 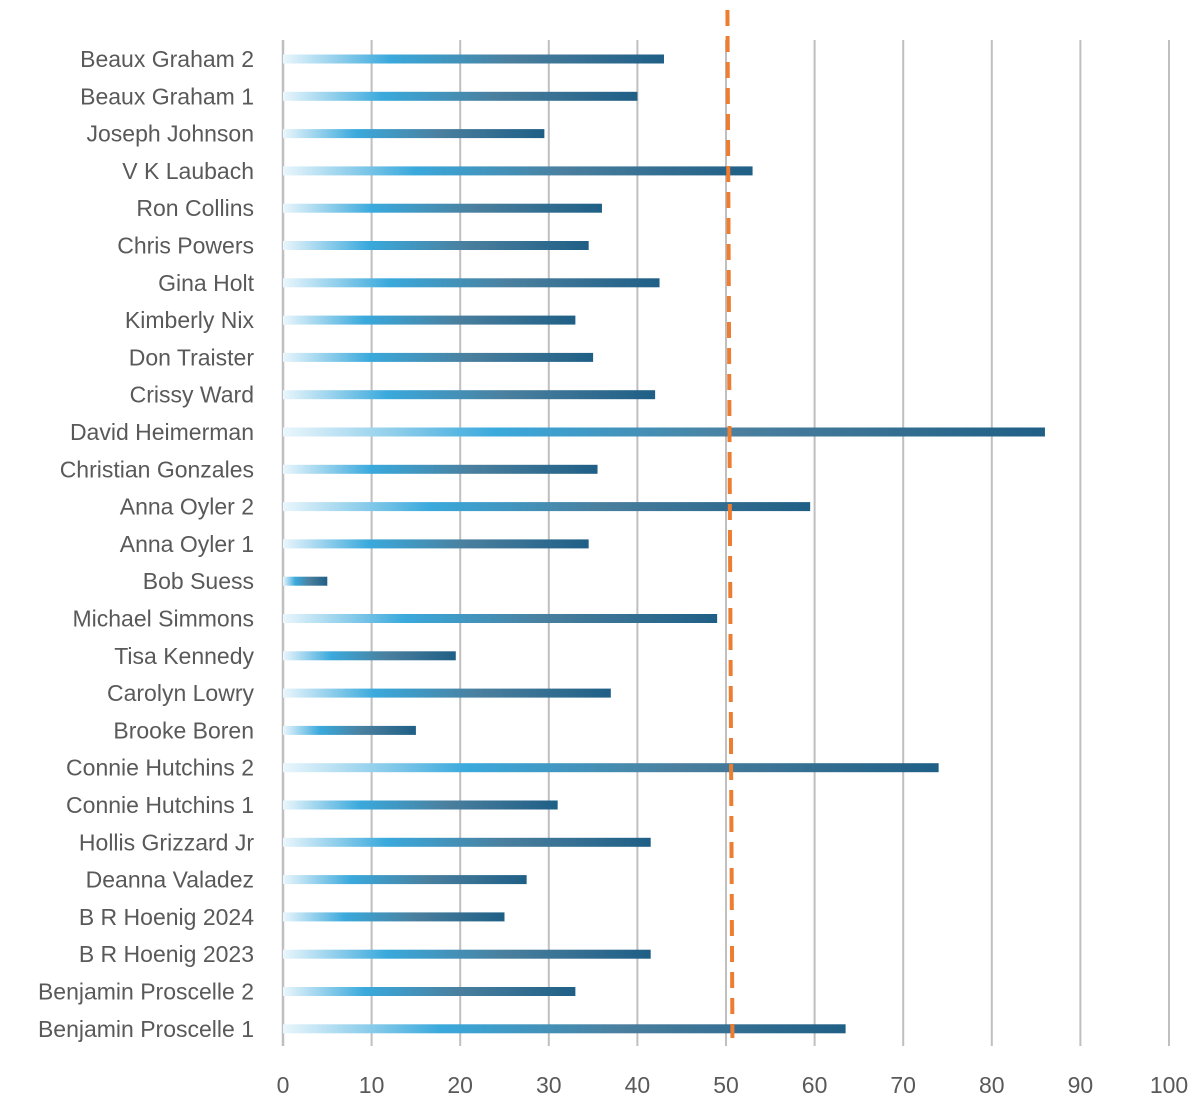 What do you see at coordinates (162, 432) in the screenshot?
I see `category-label: David Heimerman` at bounding box center [162, 432].